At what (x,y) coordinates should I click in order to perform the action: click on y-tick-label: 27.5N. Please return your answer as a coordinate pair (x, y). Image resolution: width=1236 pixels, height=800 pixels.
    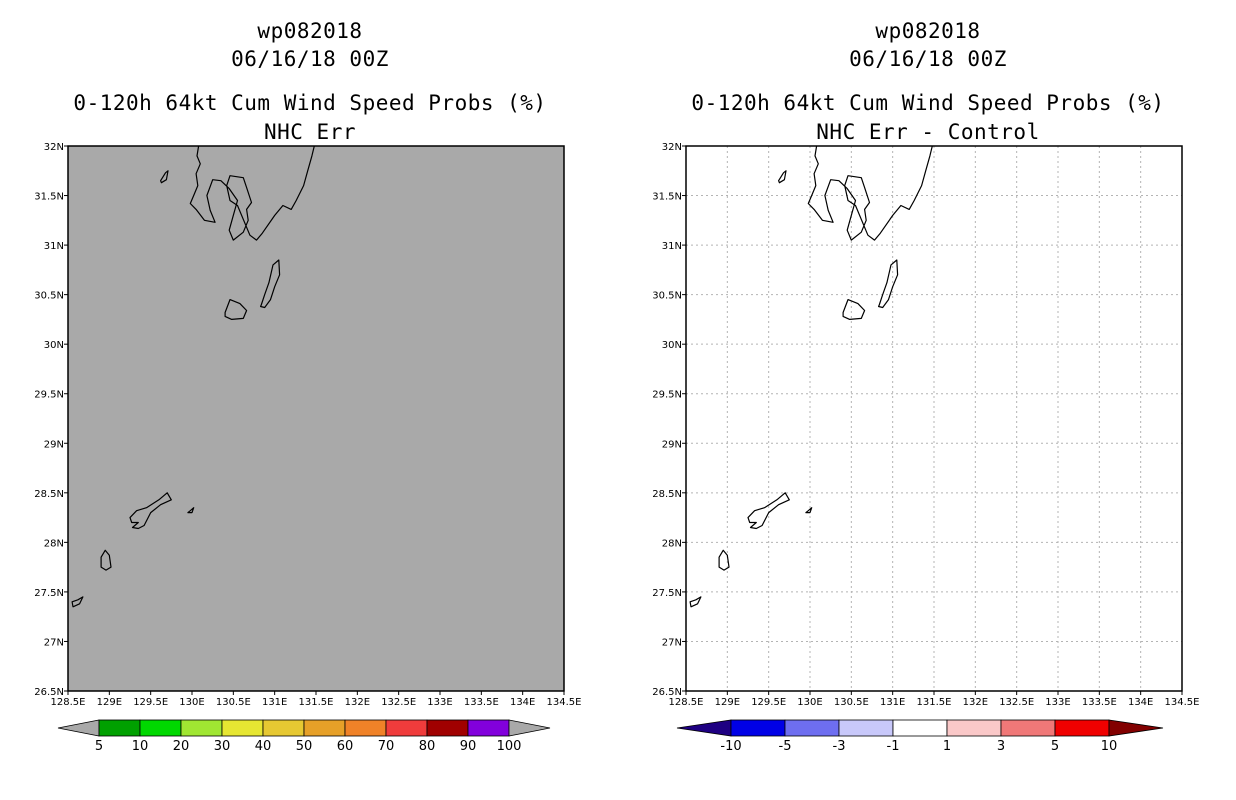
    Looking at the image, I should click on (49, 593).